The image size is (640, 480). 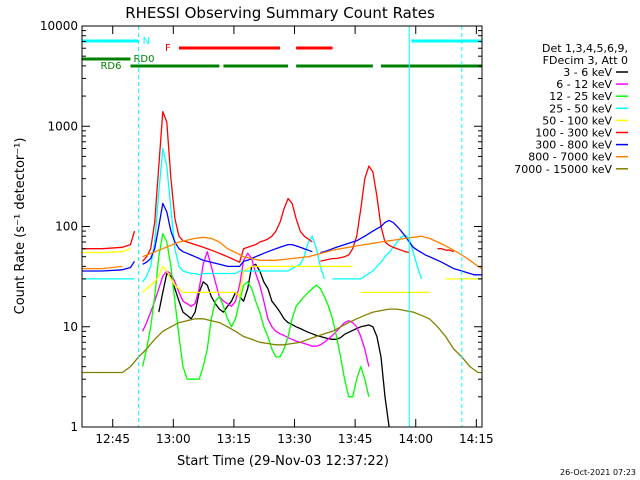 I want to click on x-tick-label-4: 13:45, so click(x=355, y=439).